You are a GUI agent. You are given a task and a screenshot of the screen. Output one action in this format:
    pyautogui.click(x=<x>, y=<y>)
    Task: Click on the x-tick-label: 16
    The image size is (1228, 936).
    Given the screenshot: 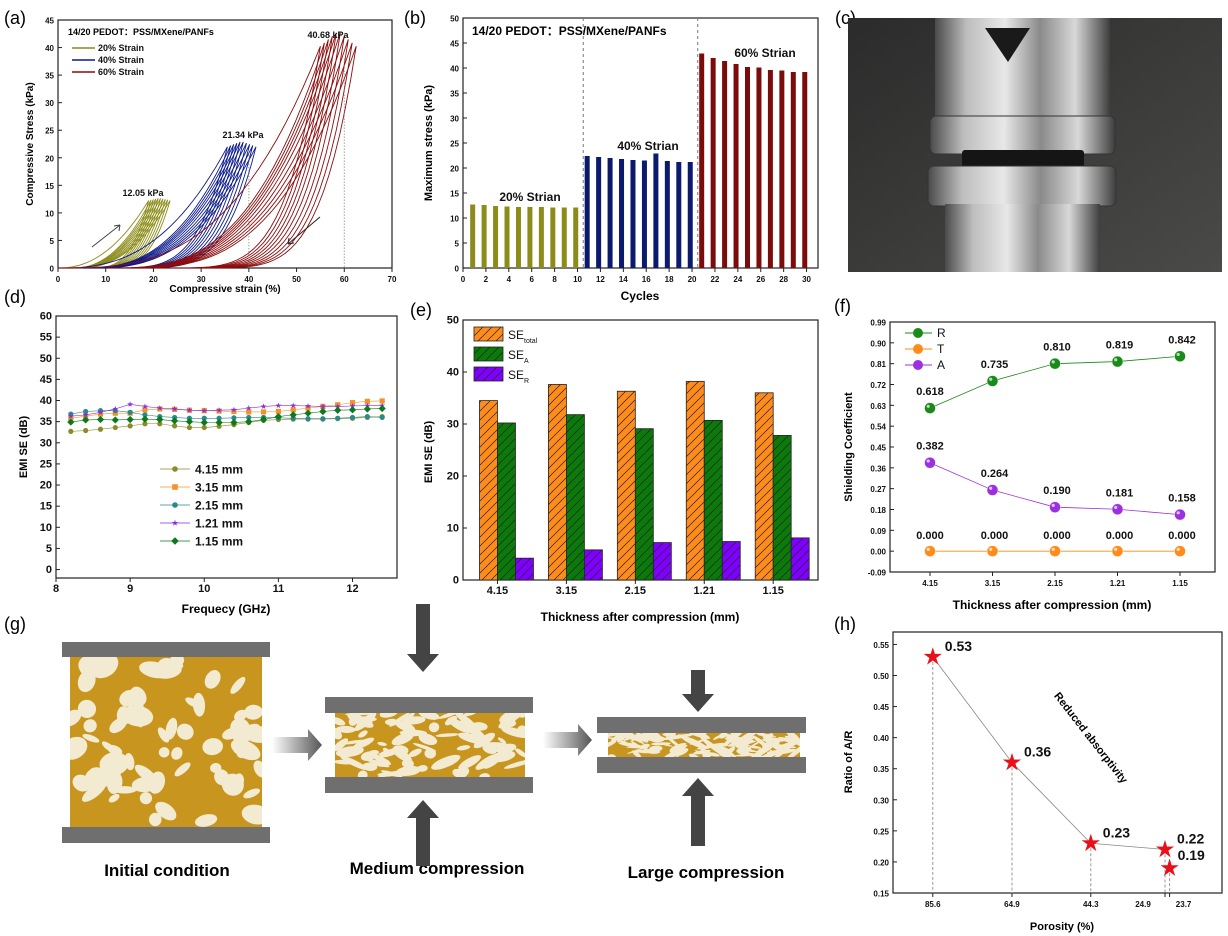 What is the action you would take?
    pyautogui.click(x=646, y=279)
    